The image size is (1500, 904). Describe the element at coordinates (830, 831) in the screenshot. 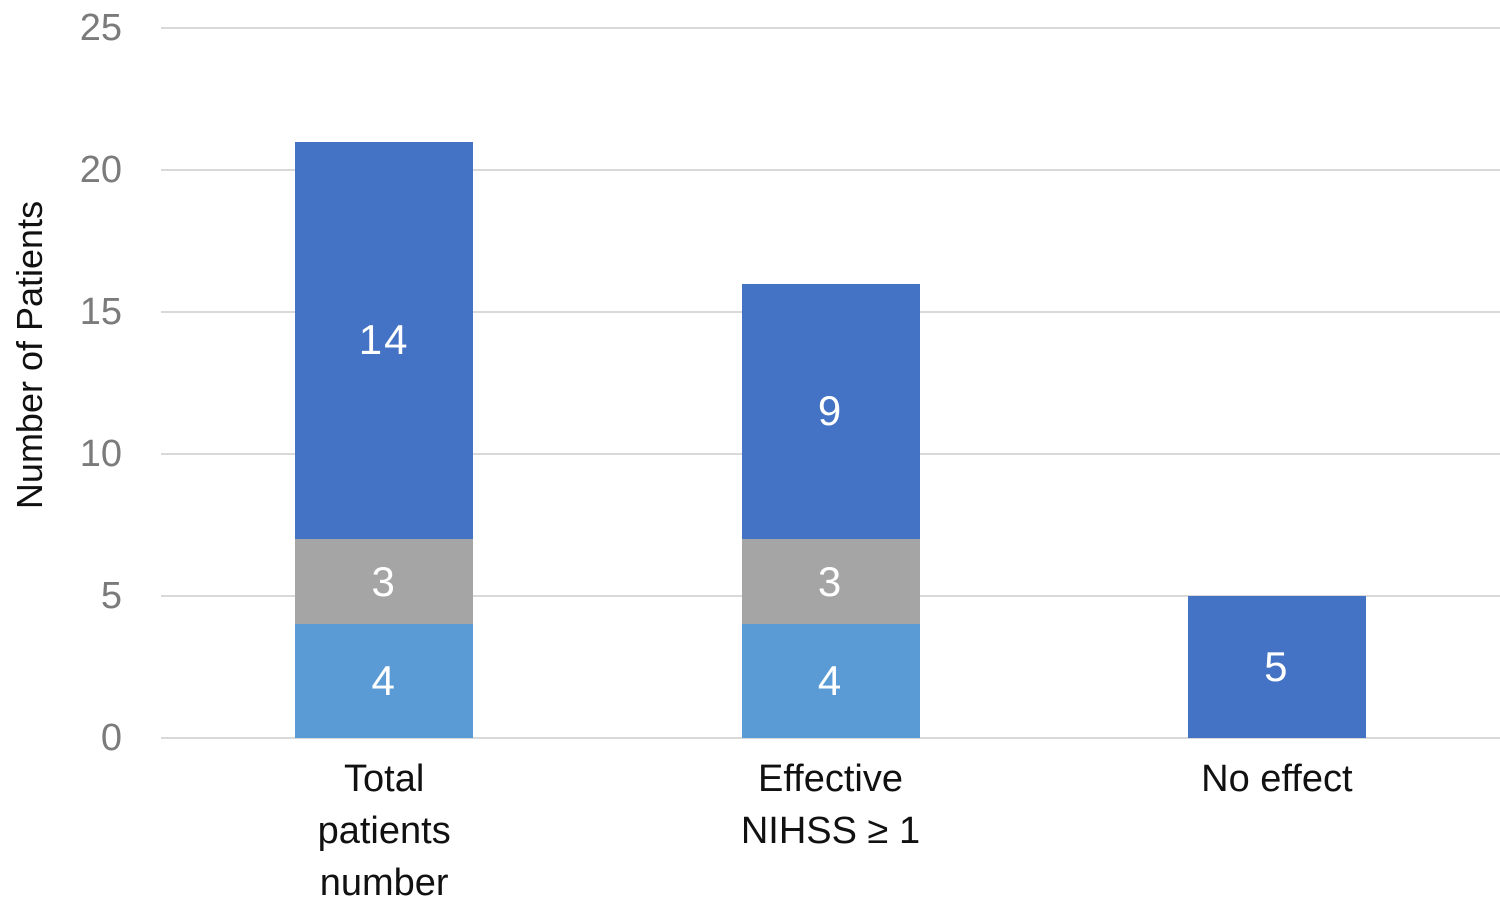

I see `x-category-label-line: NIHSS ≥ 1` at that location.